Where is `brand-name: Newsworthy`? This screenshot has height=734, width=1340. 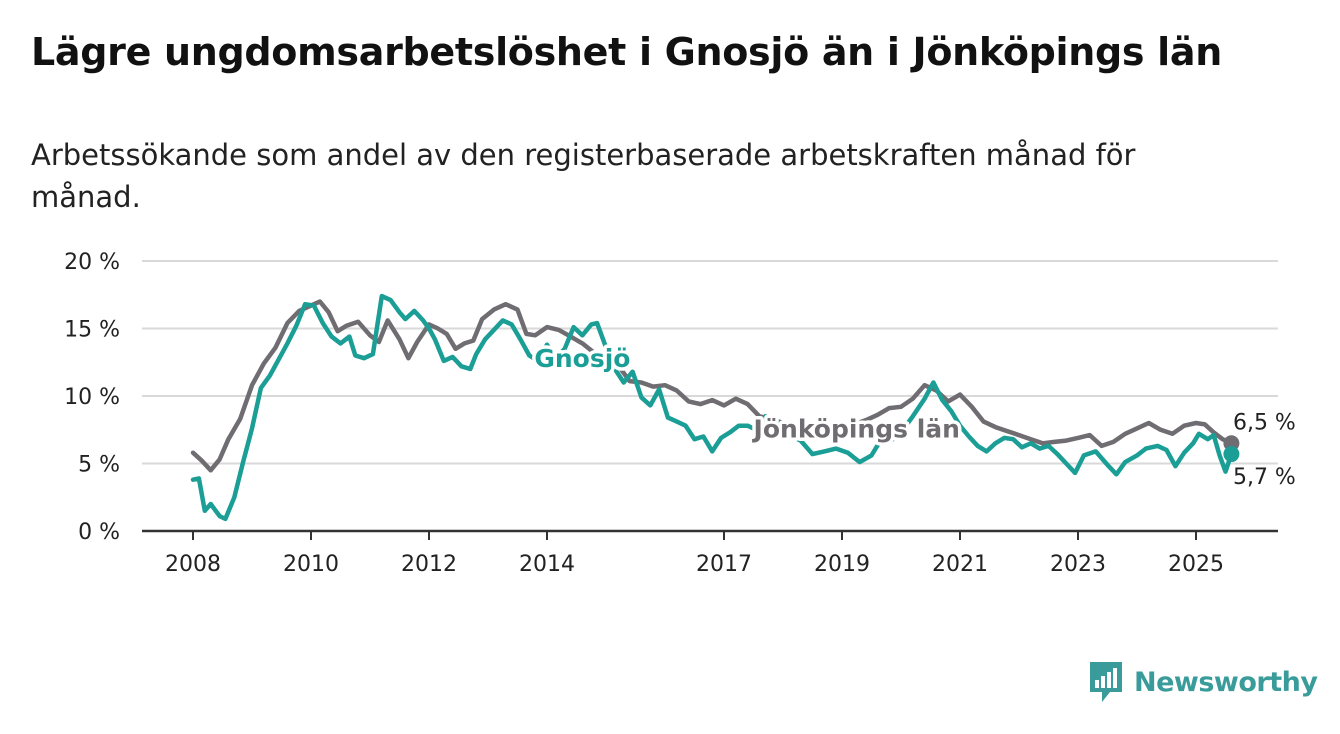 brand-name: Newsworthy is located at coordinates (1226, 682).